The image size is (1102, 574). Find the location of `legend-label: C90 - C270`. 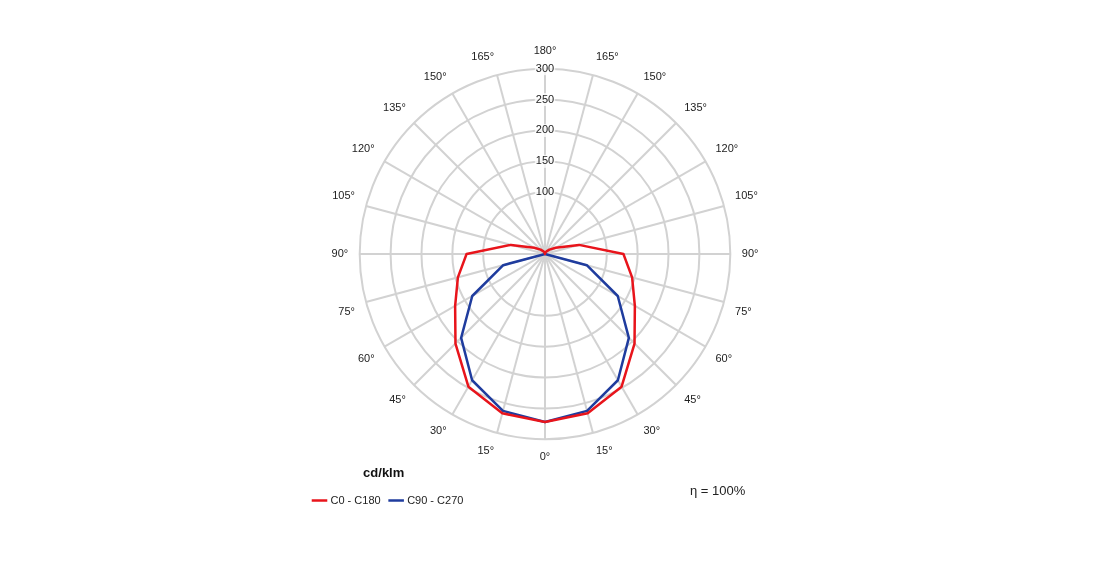

legend-label: C90 - C270 is located at coordinates (435, 499).